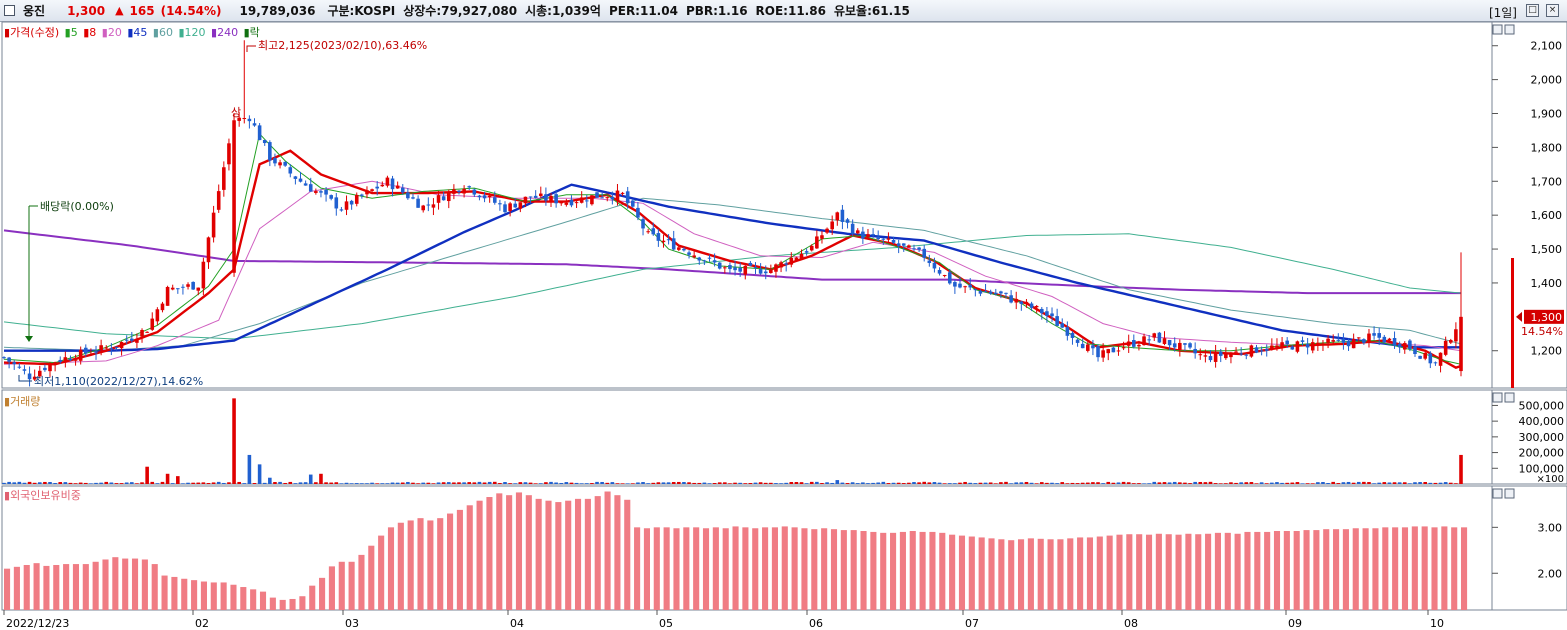 The height and width of the screenshot is (630, 1567). I want to click on price-tick-label: 1,200, so click(1547, 351).